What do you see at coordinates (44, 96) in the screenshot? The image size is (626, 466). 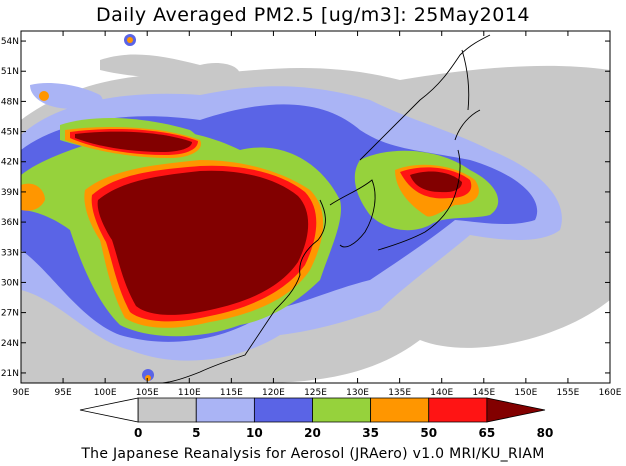 I see `hotspot-nw` at bounding box center [44, 96].